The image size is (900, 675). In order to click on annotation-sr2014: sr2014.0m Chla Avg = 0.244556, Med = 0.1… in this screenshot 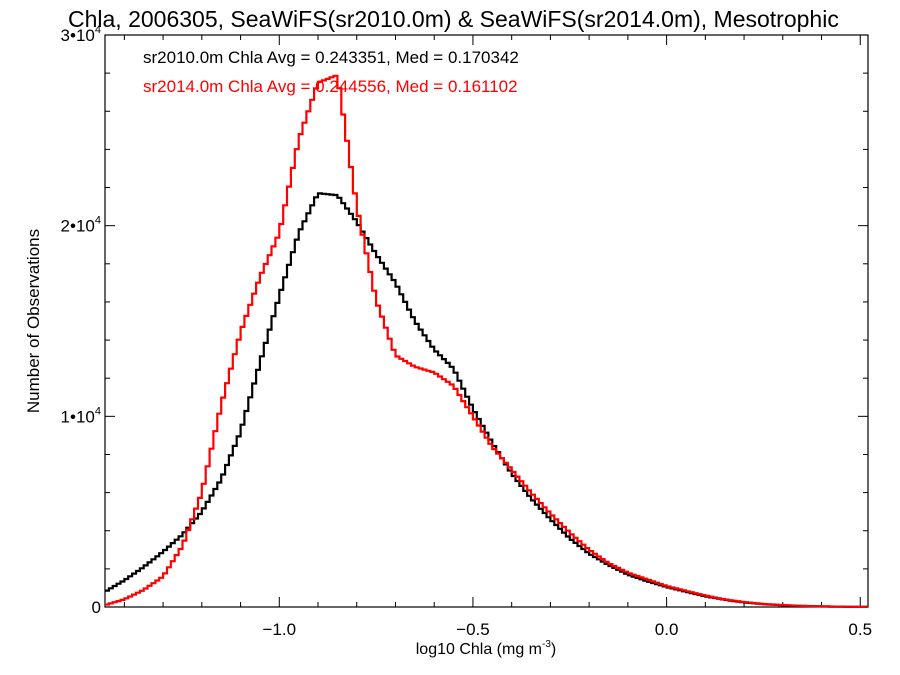, I will do `click(330, 86)`.